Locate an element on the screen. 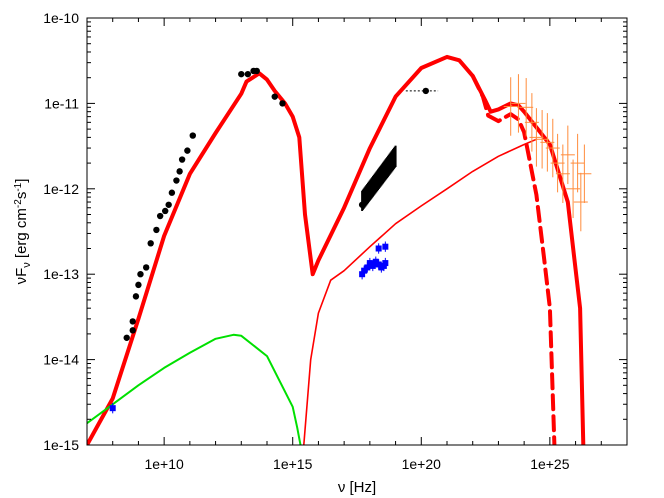 The image size is (664, 498). y-label-exp1: -2 is located at coordinates (18, 203).